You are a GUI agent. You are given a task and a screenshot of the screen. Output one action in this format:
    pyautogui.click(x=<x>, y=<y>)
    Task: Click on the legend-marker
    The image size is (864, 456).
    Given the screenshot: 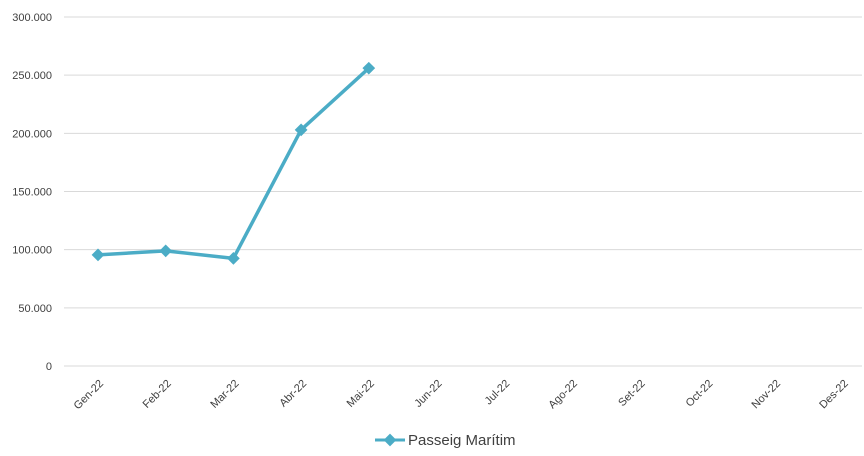 What is the action you would take?
    pyautogui.click(x=390, y=440)
    